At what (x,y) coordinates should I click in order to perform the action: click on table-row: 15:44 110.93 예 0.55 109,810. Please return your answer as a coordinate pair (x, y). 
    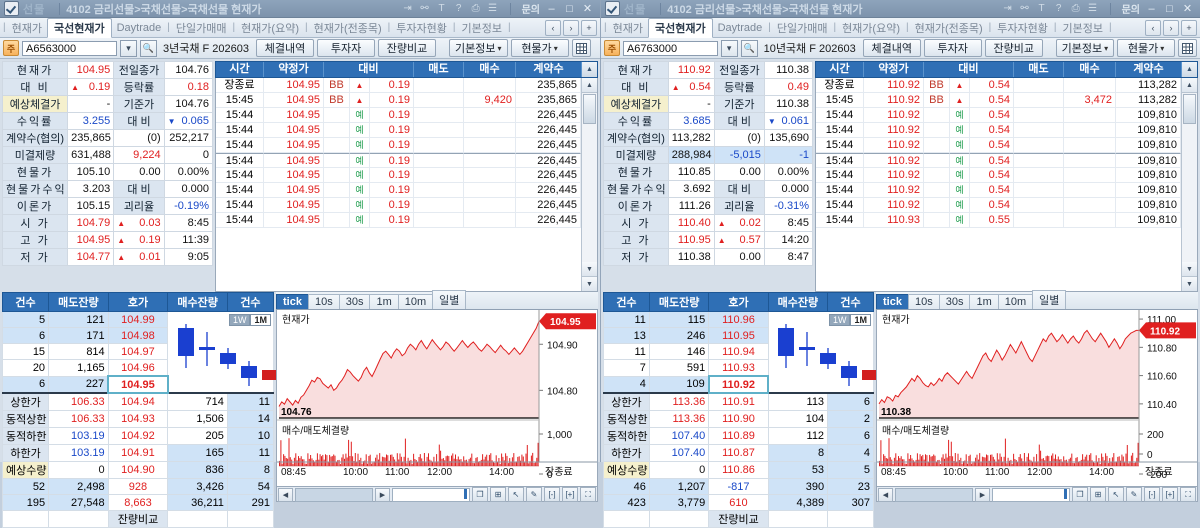
    Looking at the image, I should click on (998, 220).